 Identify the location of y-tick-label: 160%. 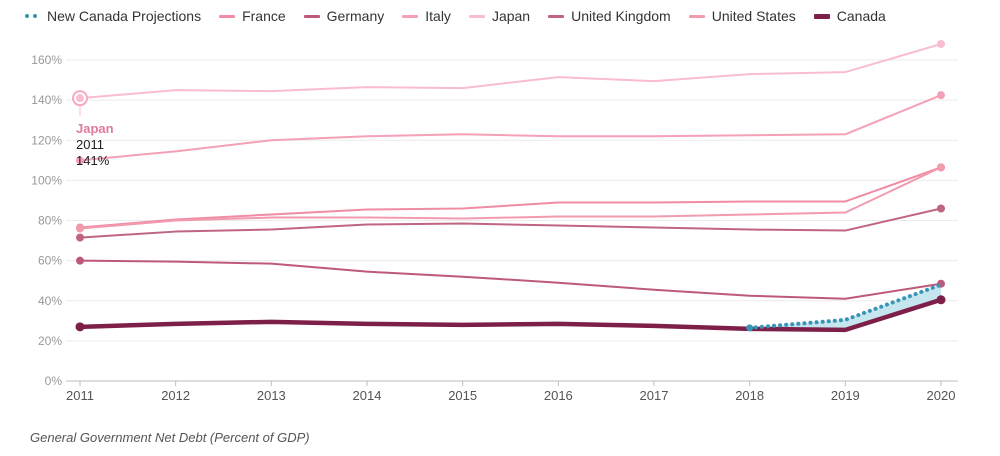
(46, 60).